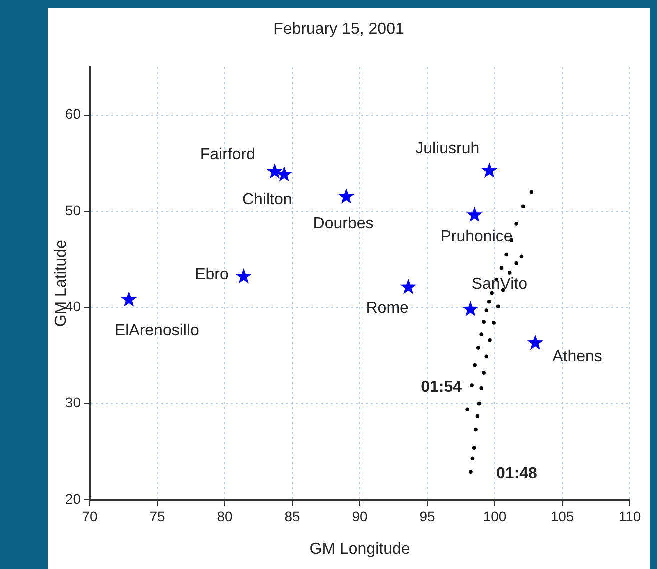 The image size is (657, 569). I want to click on annotation: Rome, so click(388, 308).